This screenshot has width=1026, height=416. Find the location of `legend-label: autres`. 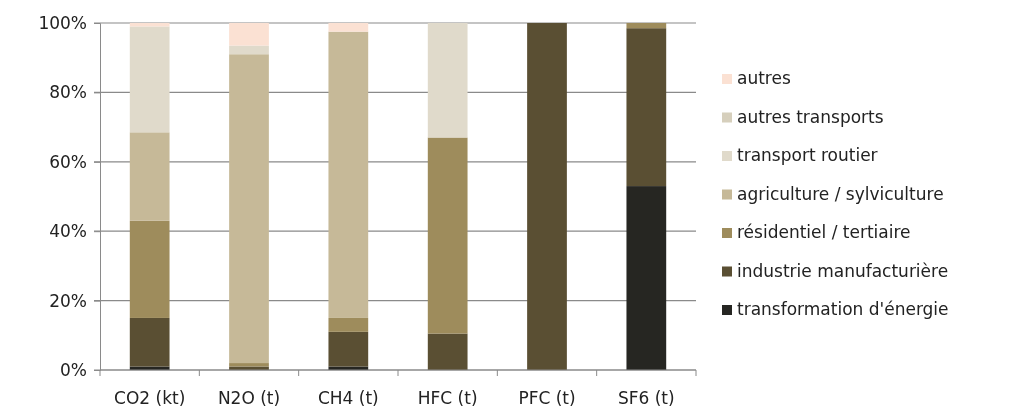

legend-label: autres is located at coordinates (764, 78).